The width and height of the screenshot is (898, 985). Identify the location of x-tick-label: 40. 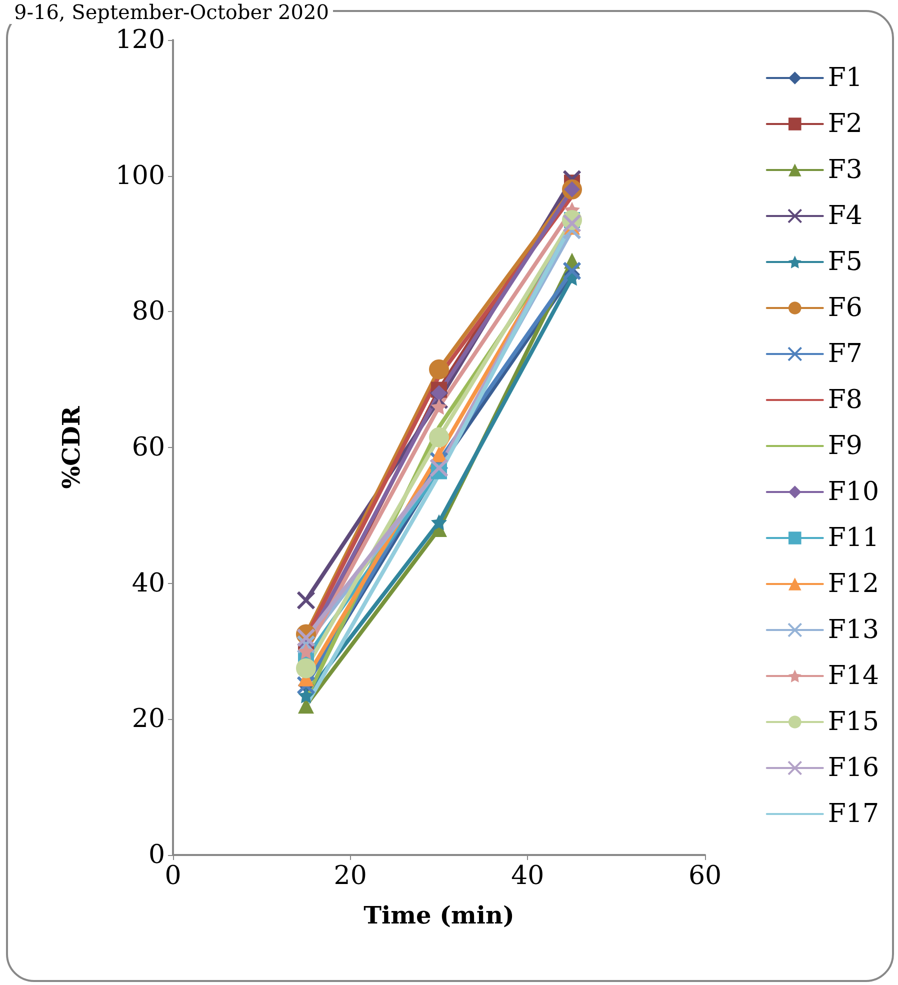
(527, 876).